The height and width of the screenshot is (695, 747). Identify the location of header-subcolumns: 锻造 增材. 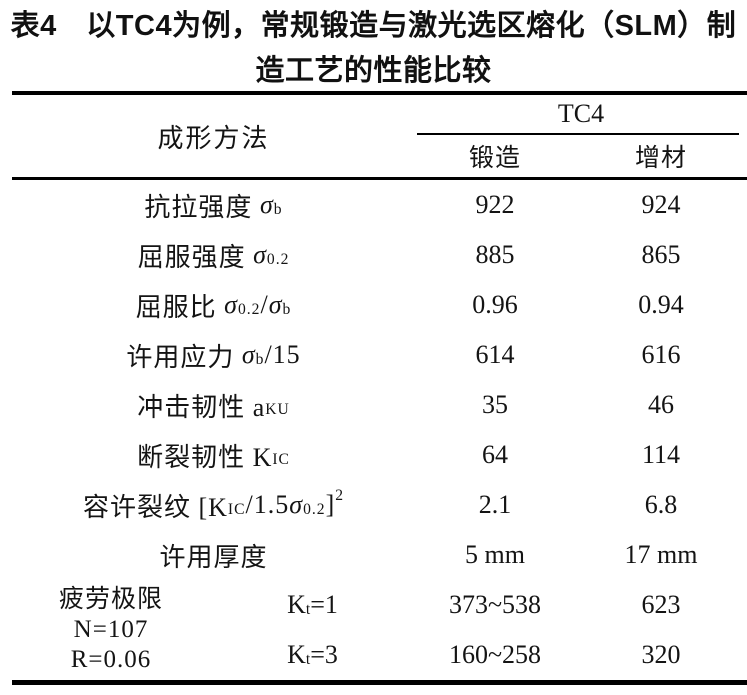
(581, 156).